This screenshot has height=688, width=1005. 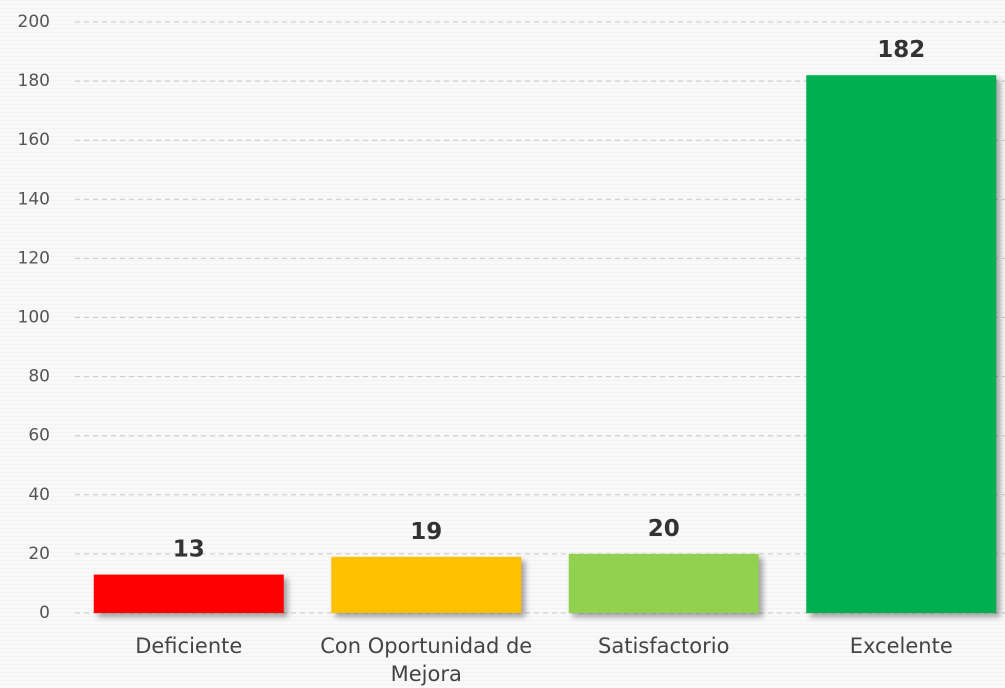 I want to click on value-label: 19, so click(x=426, y=532).